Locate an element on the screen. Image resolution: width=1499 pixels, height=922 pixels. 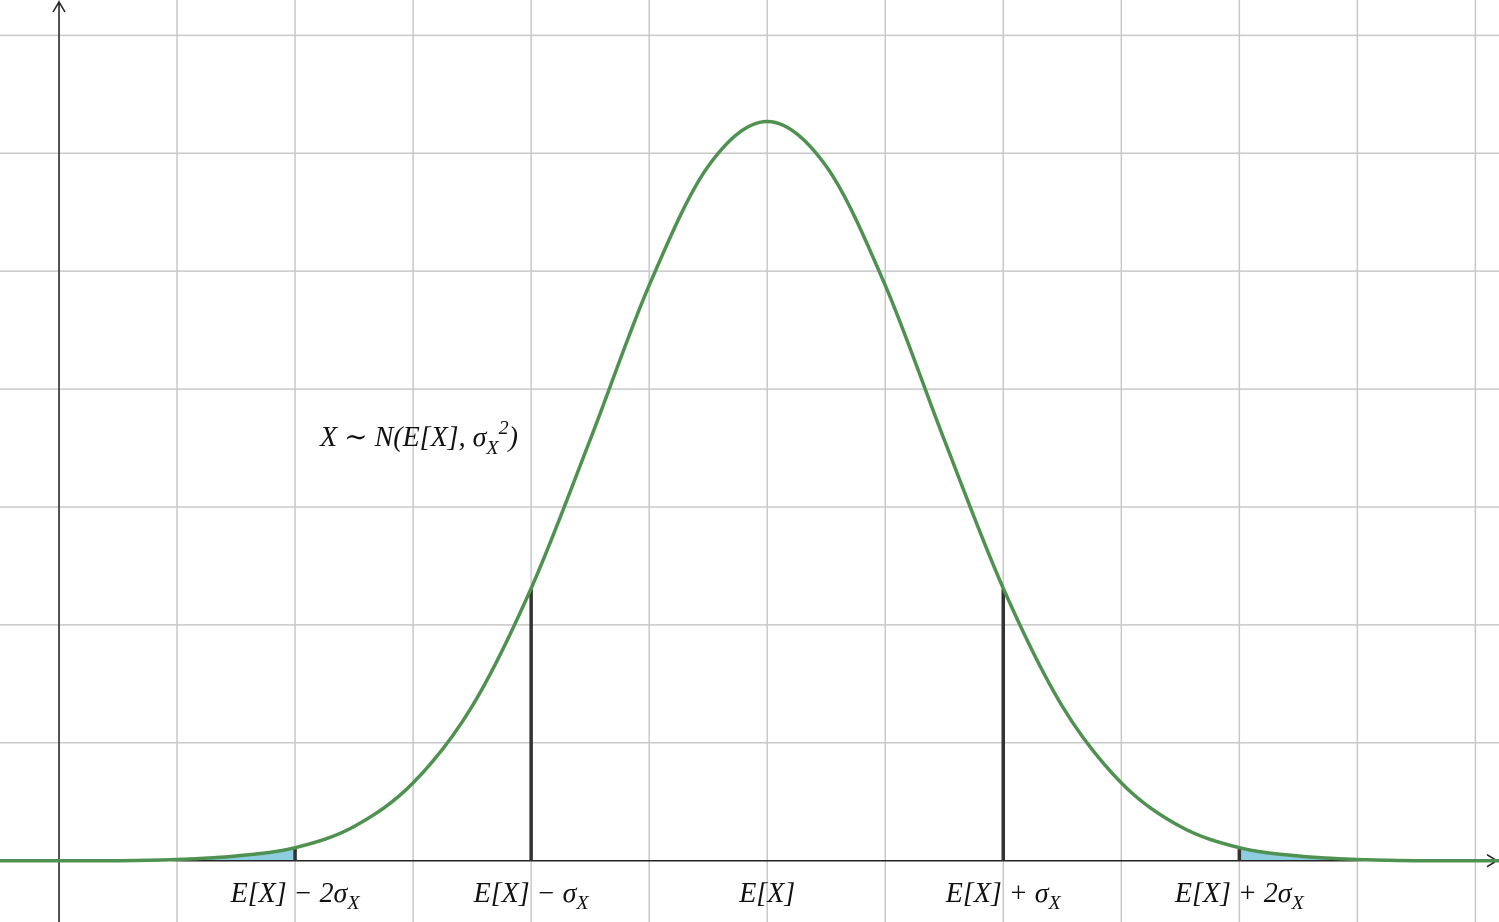
marker-label: E[X] + σX is located at coordinates (1003, 896).